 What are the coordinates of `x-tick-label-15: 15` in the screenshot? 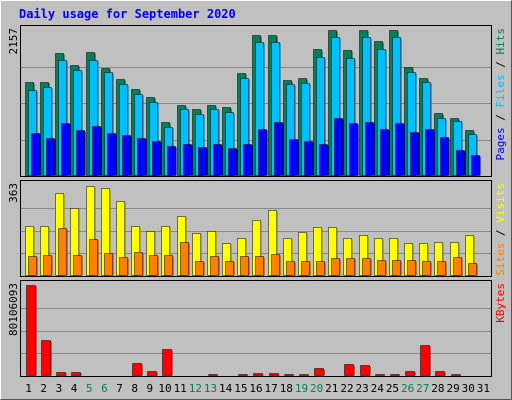 It's located at (240, 388).